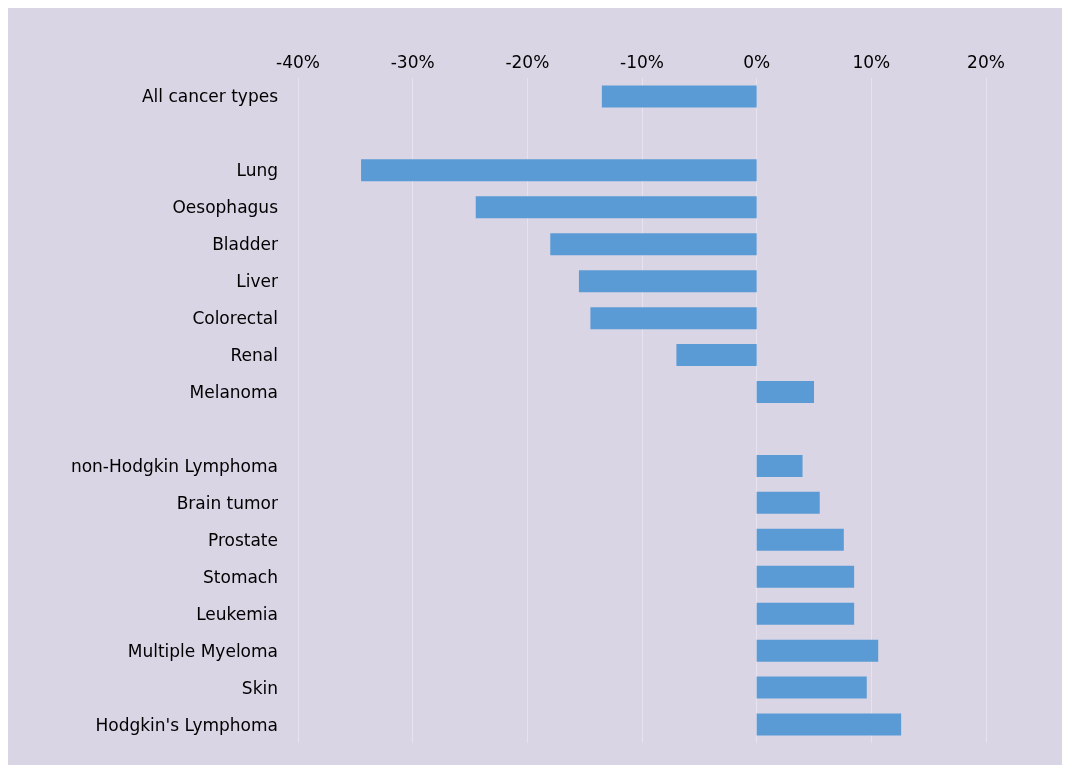  Describe the element at coordinates (298, 61) in the screenshot. I see `x-tick-label: -40%` at that location.